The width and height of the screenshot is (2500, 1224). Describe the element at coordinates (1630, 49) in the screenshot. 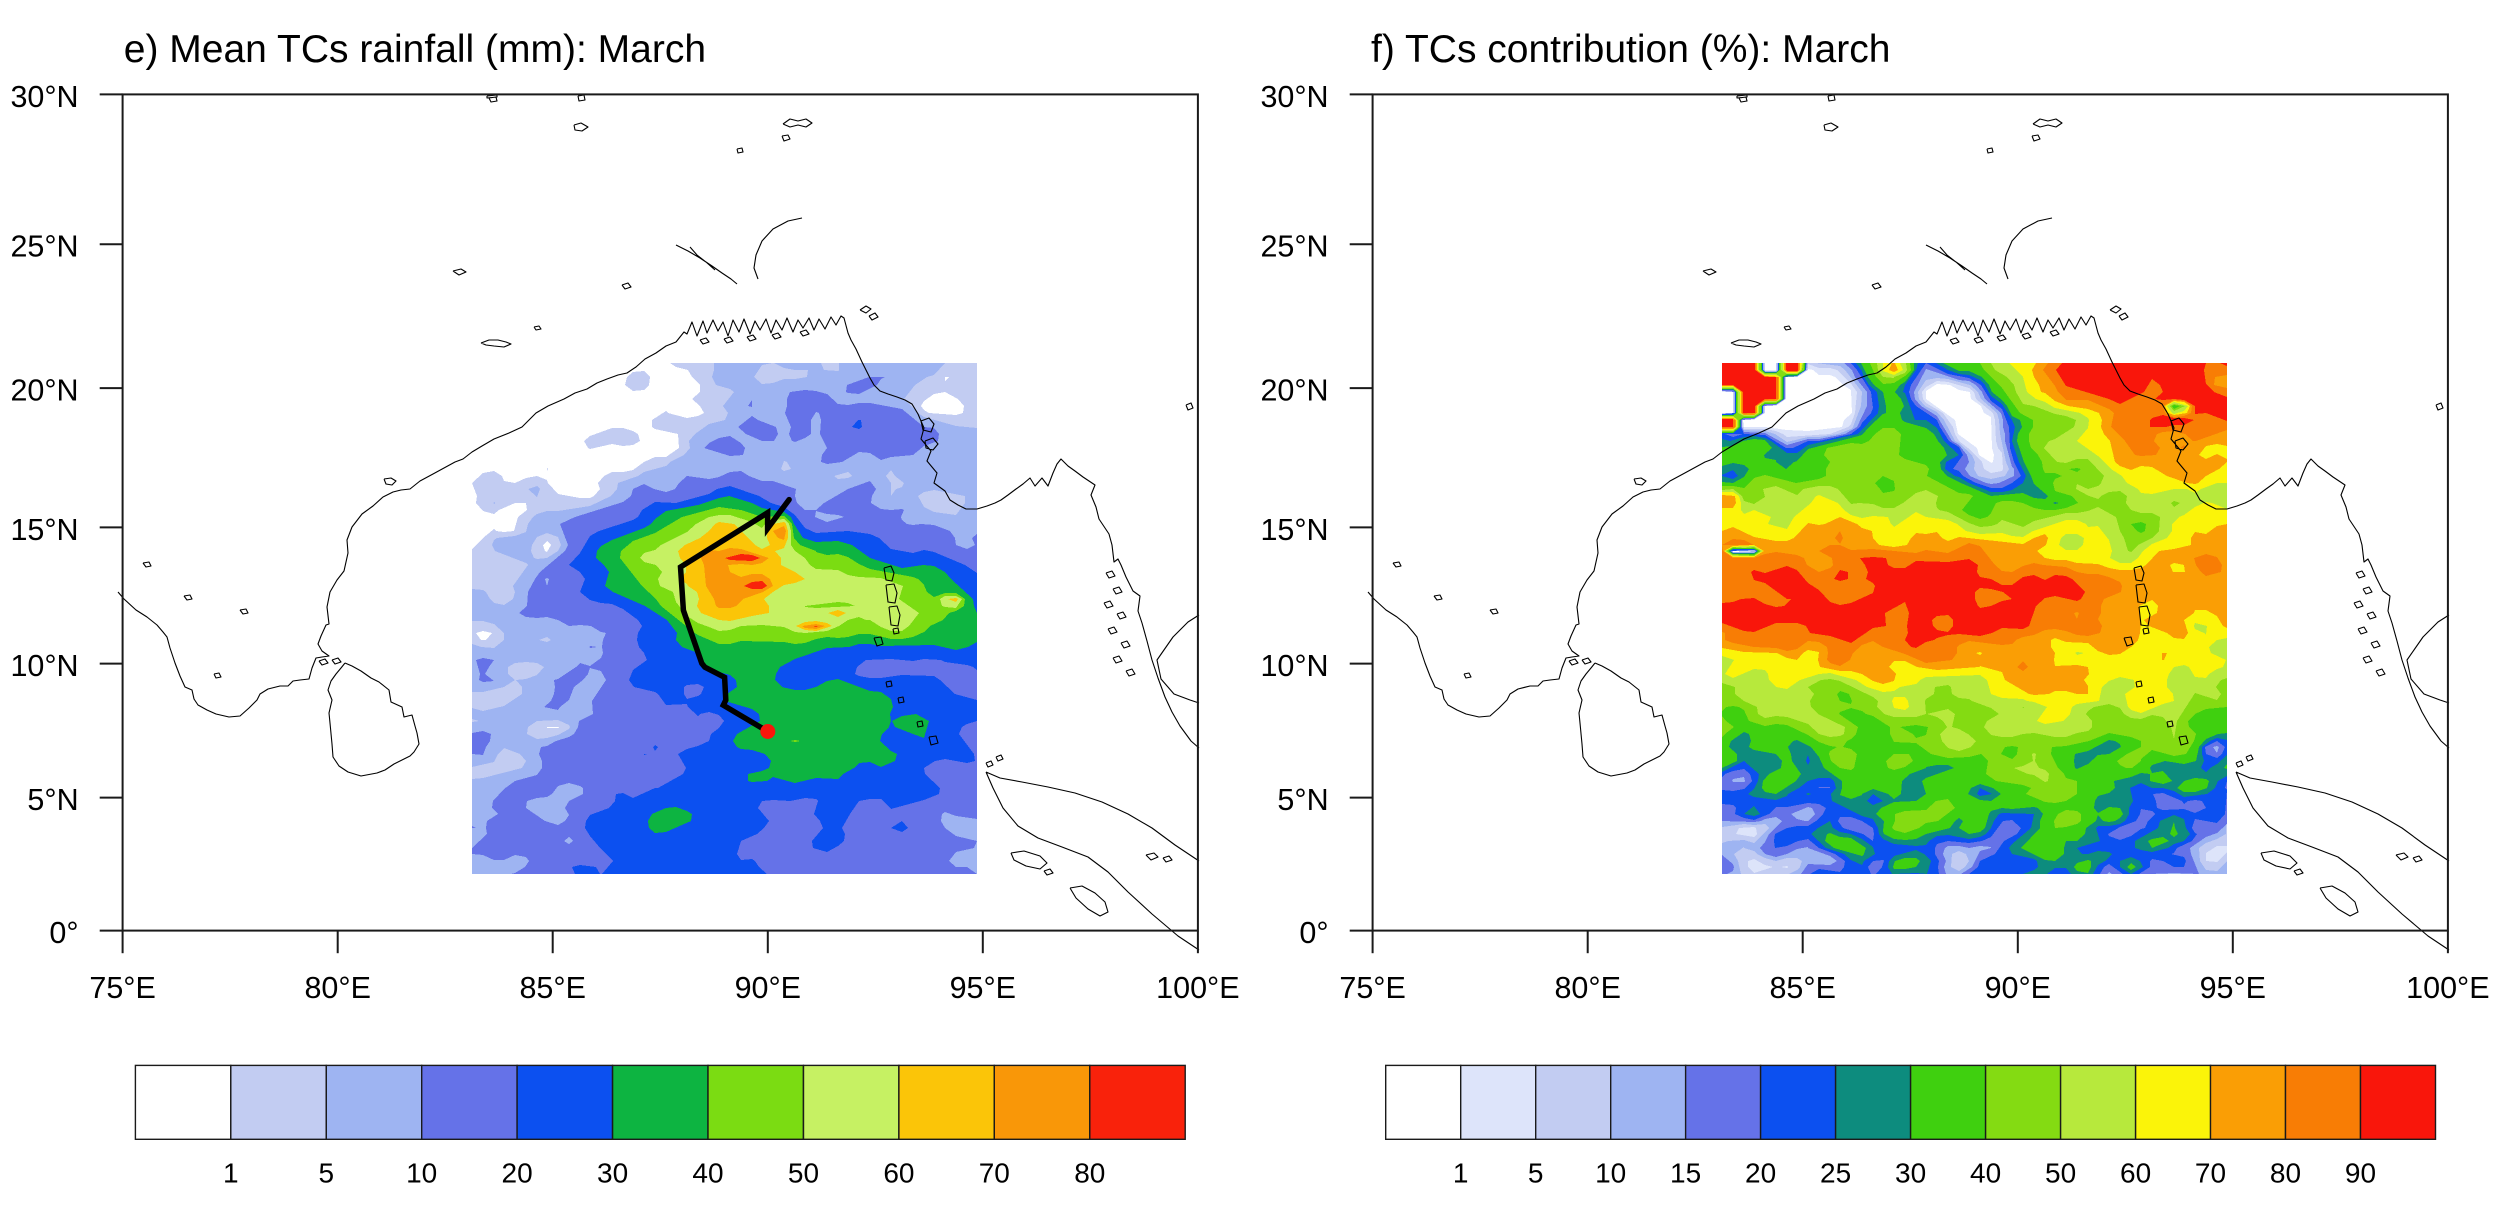

I see `svg-text: f) TCs contribution (%): March` at that location.